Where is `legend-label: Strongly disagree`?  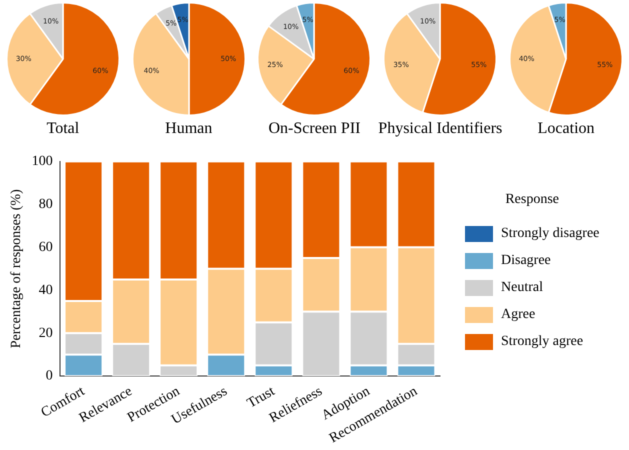 legend-label: Strongly disagree is located at coordinates (550, 234).